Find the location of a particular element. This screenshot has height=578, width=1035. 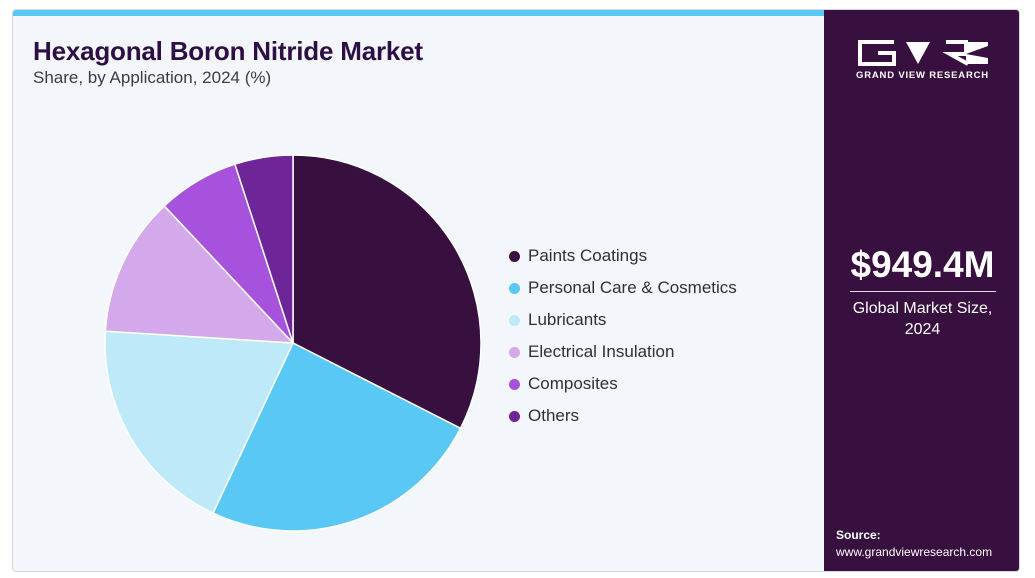

legend-item: Paints Coatings is located at coordinates (623, 256).